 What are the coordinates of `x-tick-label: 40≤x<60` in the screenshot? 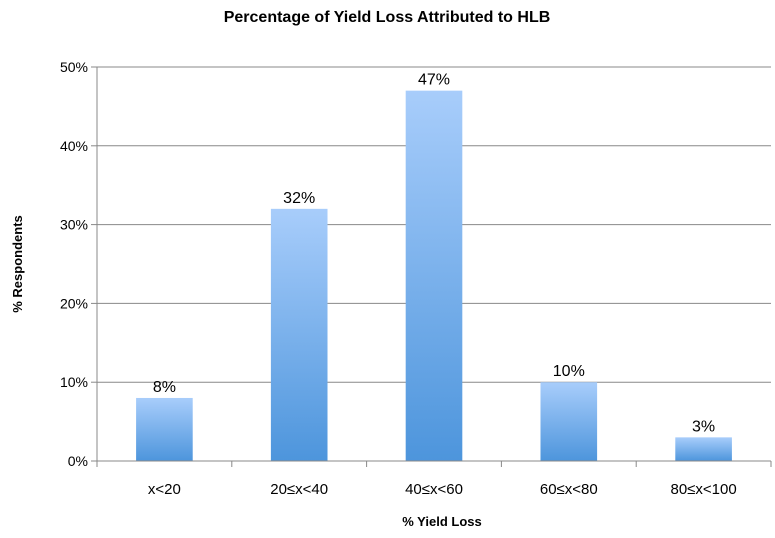 It's located at (434, 489).